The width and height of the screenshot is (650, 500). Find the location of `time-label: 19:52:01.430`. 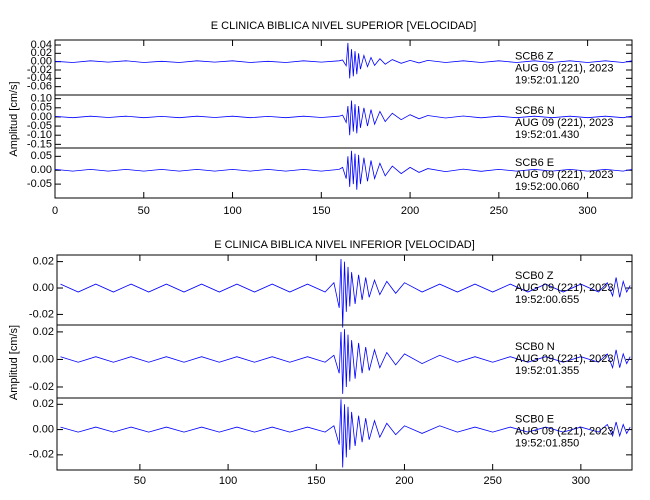

time-label: 19:52:01.430 is located at coordinates (547, 135).